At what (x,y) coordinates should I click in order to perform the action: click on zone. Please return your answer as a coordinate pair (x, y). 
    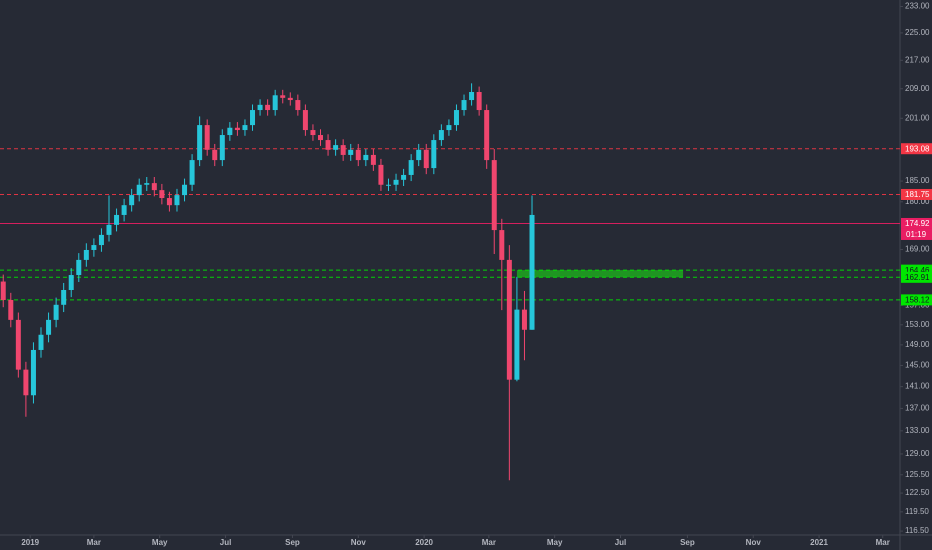
    Looking at the image, I should click on (600, 274).